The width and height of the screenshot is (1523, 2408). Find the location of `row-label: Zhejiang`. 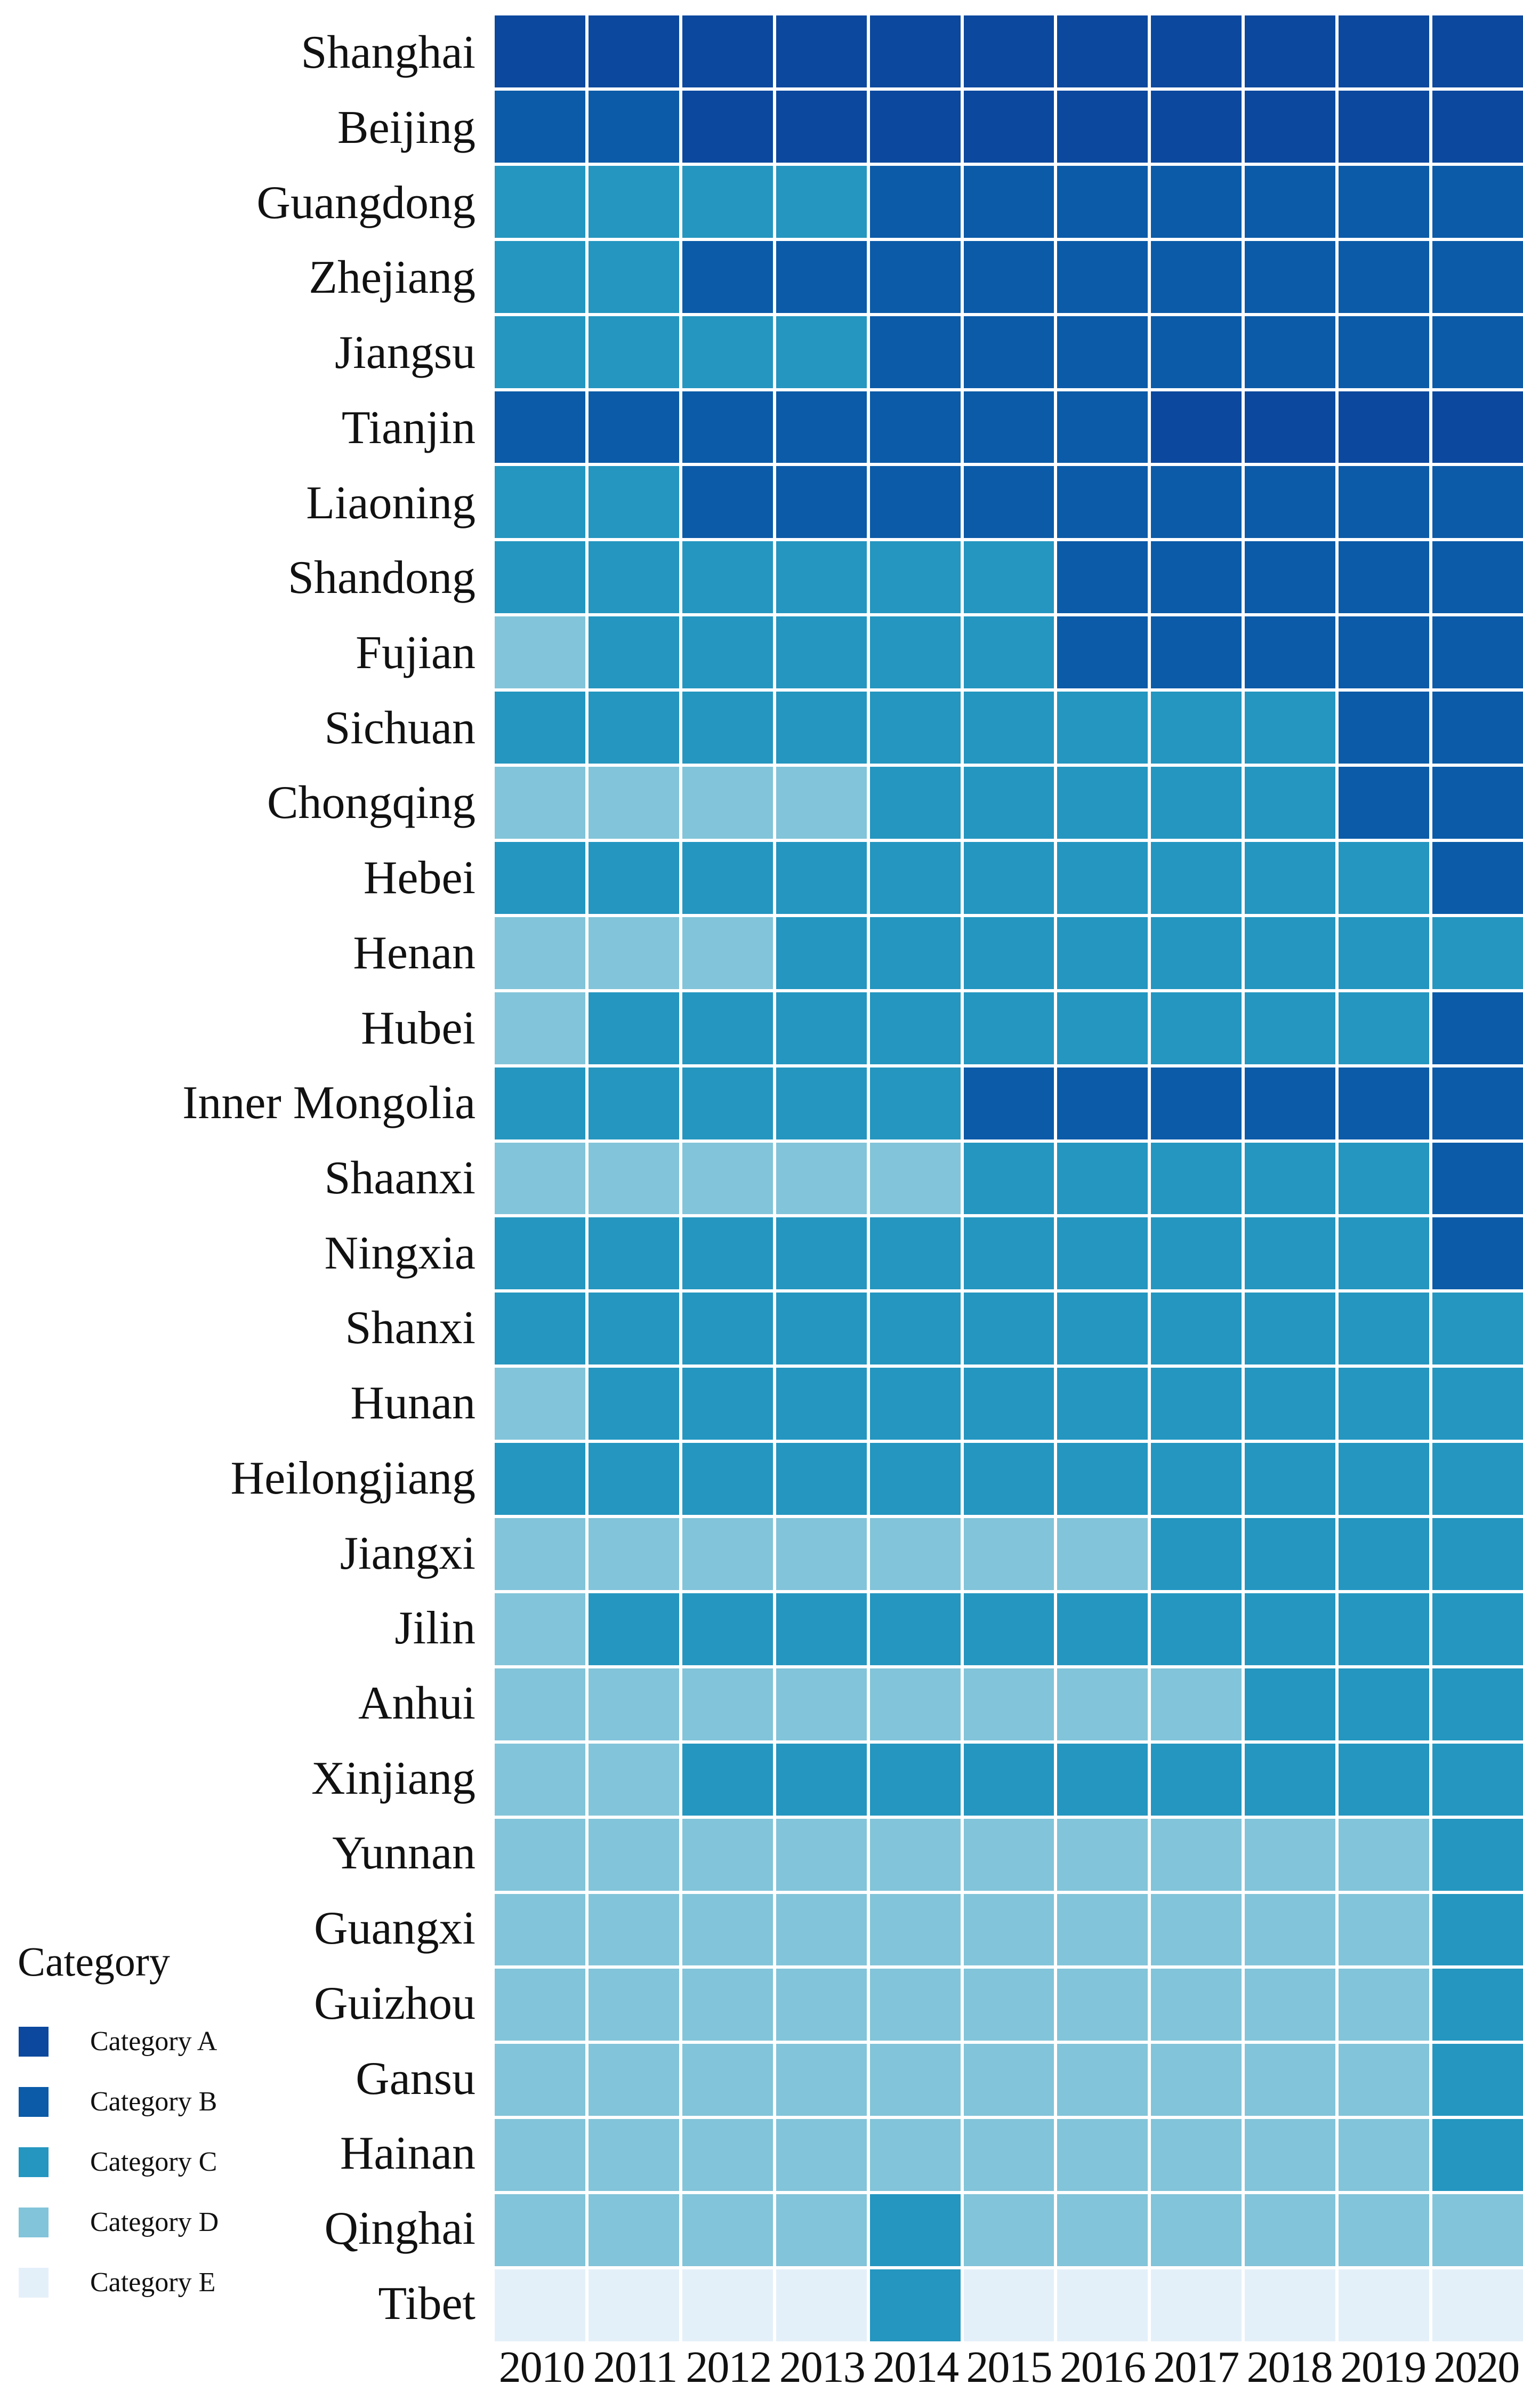

row-label: Zhejiang is located at coordinates (392, 278).